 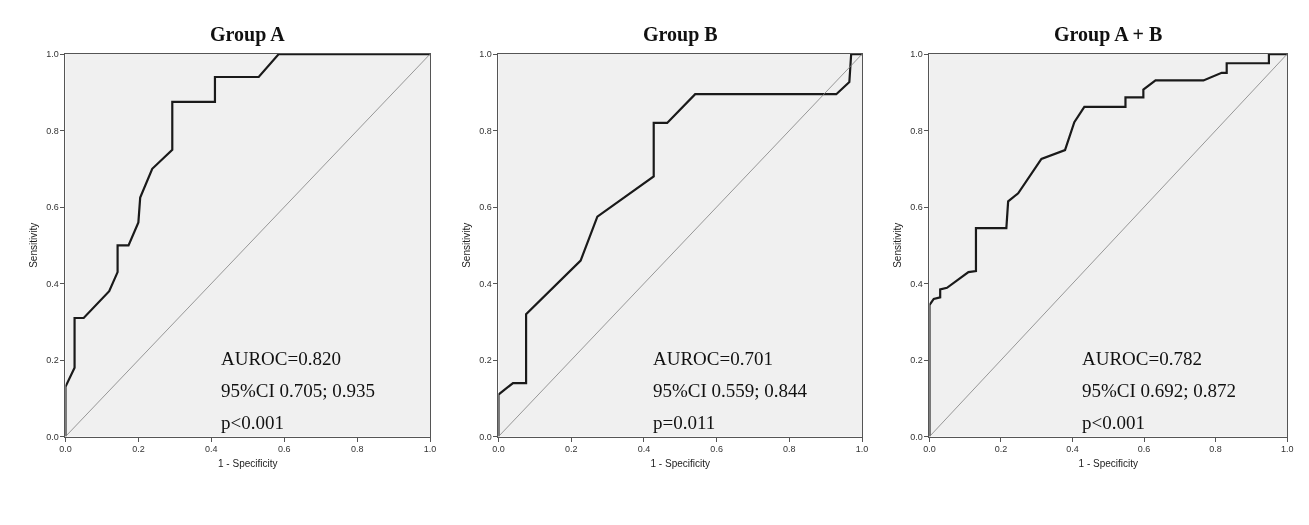 What do you see at coordinates (1108, 34) in the screenshot?
I see `chart-title: Group A + B` at bounding box center [1108, 34].